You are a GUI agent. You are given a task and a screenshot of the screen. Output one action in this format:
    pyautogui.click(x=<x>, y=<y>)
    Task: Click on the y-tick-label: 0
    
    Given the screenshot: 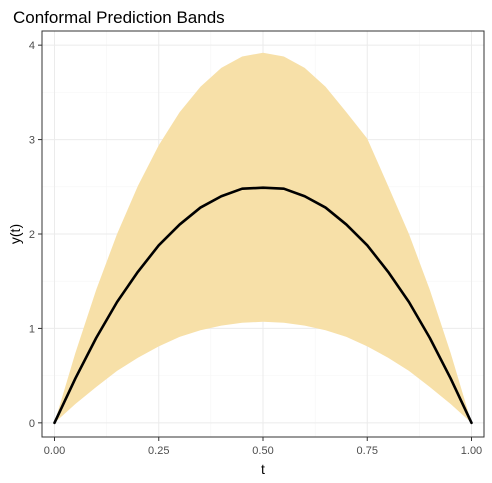 What is the action you would take?
    pyautogui.click(x=32, y=424)
    